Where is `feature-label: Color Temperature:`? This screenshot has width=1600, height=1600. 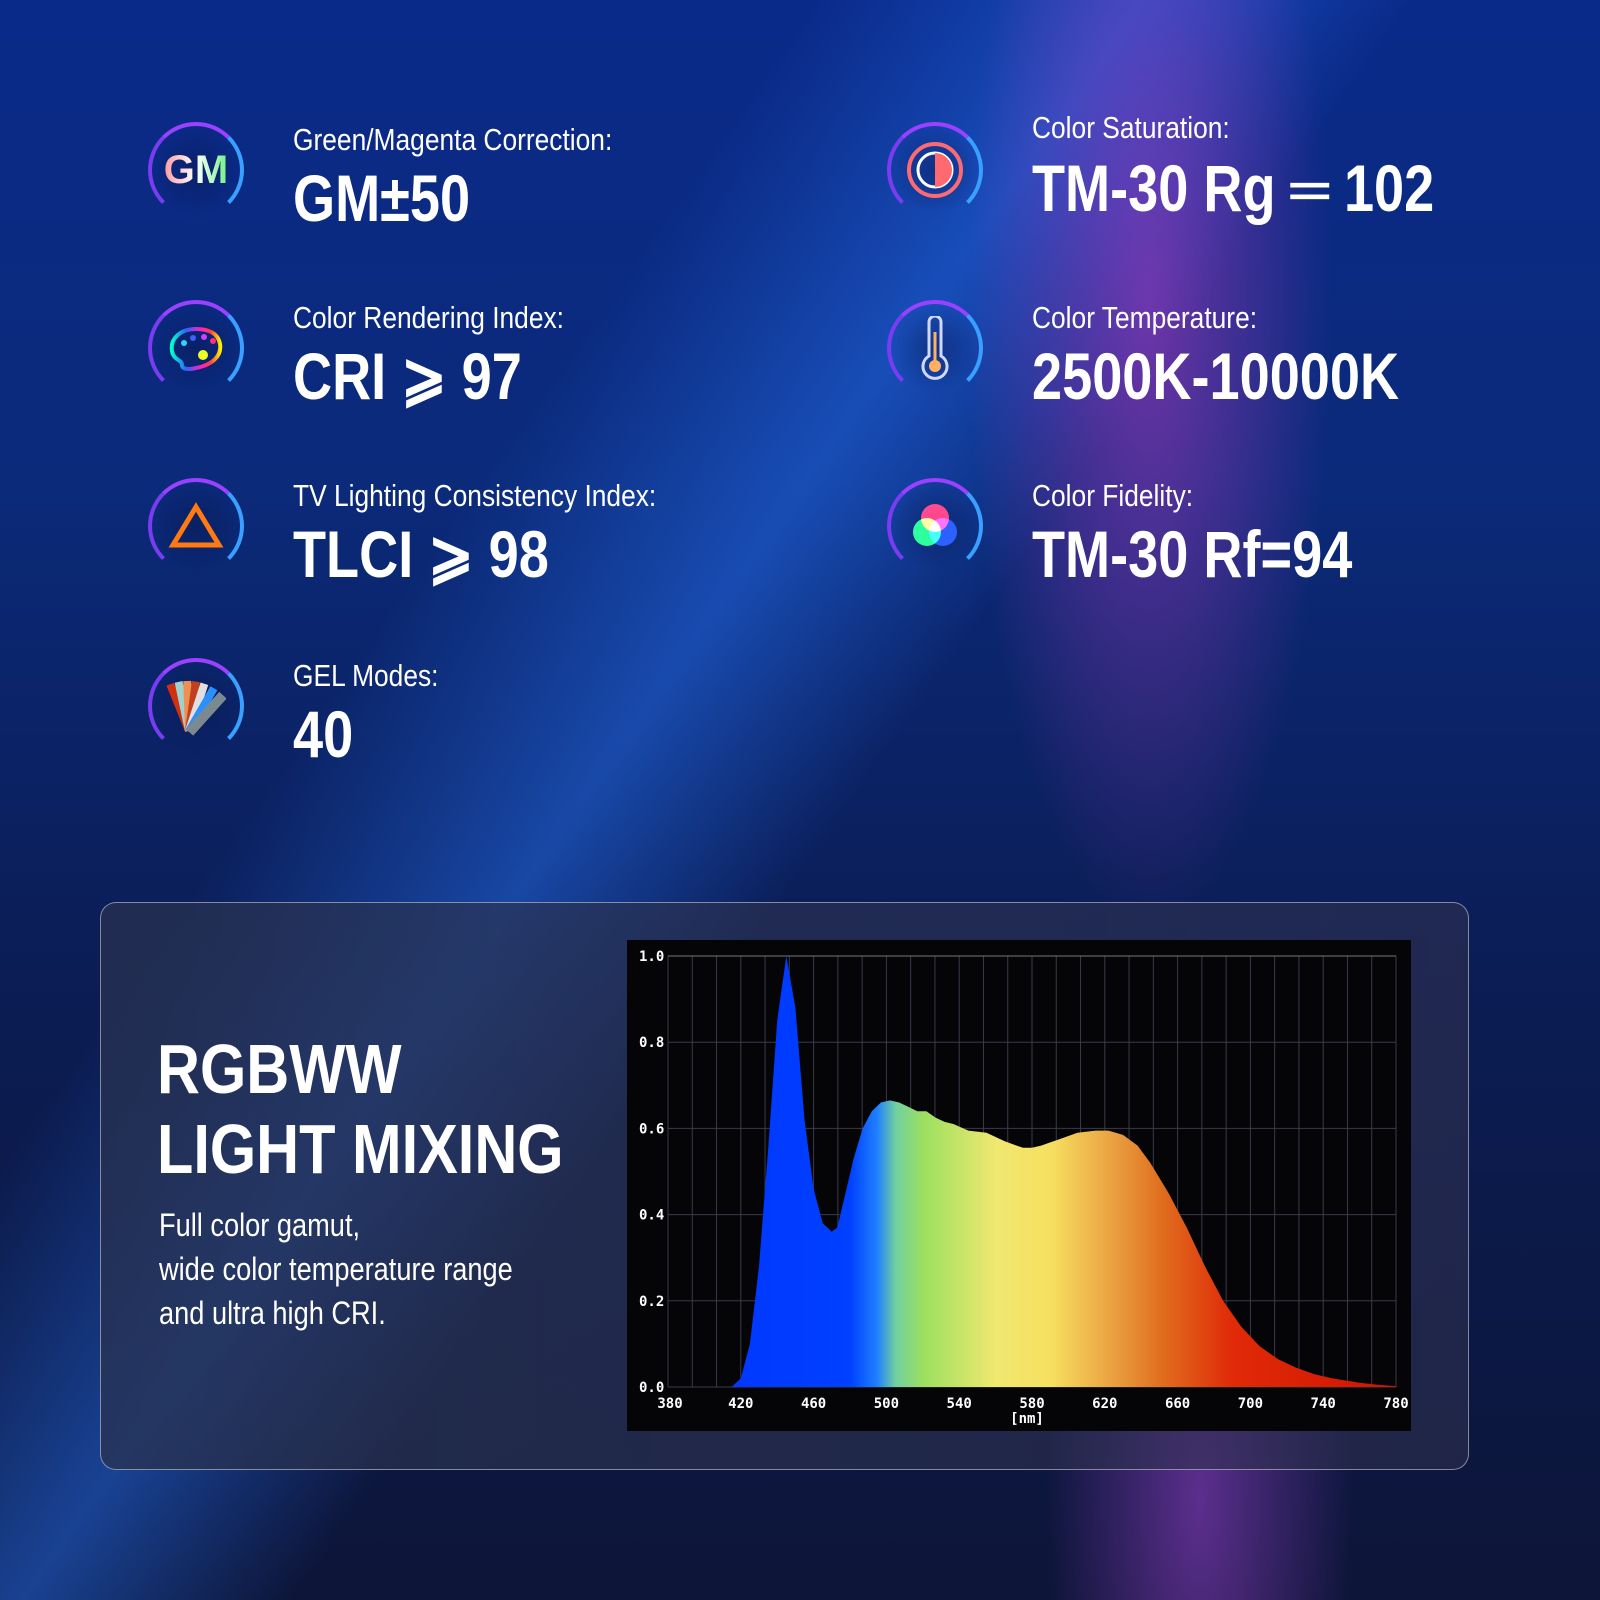 feature-label: Color Temperature: is located at coordinates (1145, 317).